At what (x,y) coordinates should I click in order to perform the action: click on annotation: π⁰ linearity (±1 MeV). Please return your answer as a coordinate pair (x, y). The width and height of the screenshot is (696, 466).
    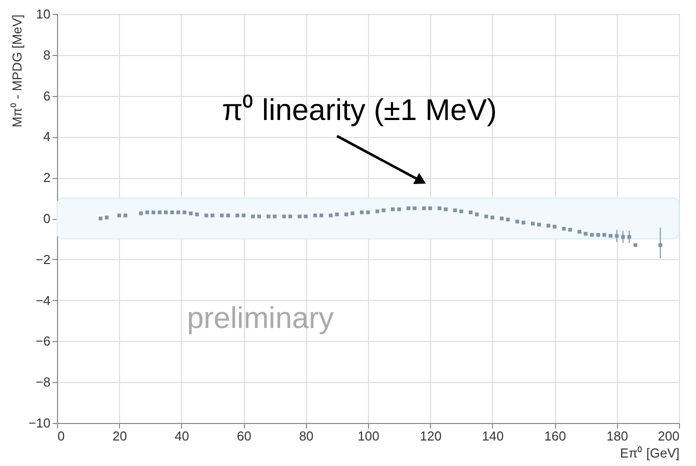
    Looking at the image, I should click on (359, 110).